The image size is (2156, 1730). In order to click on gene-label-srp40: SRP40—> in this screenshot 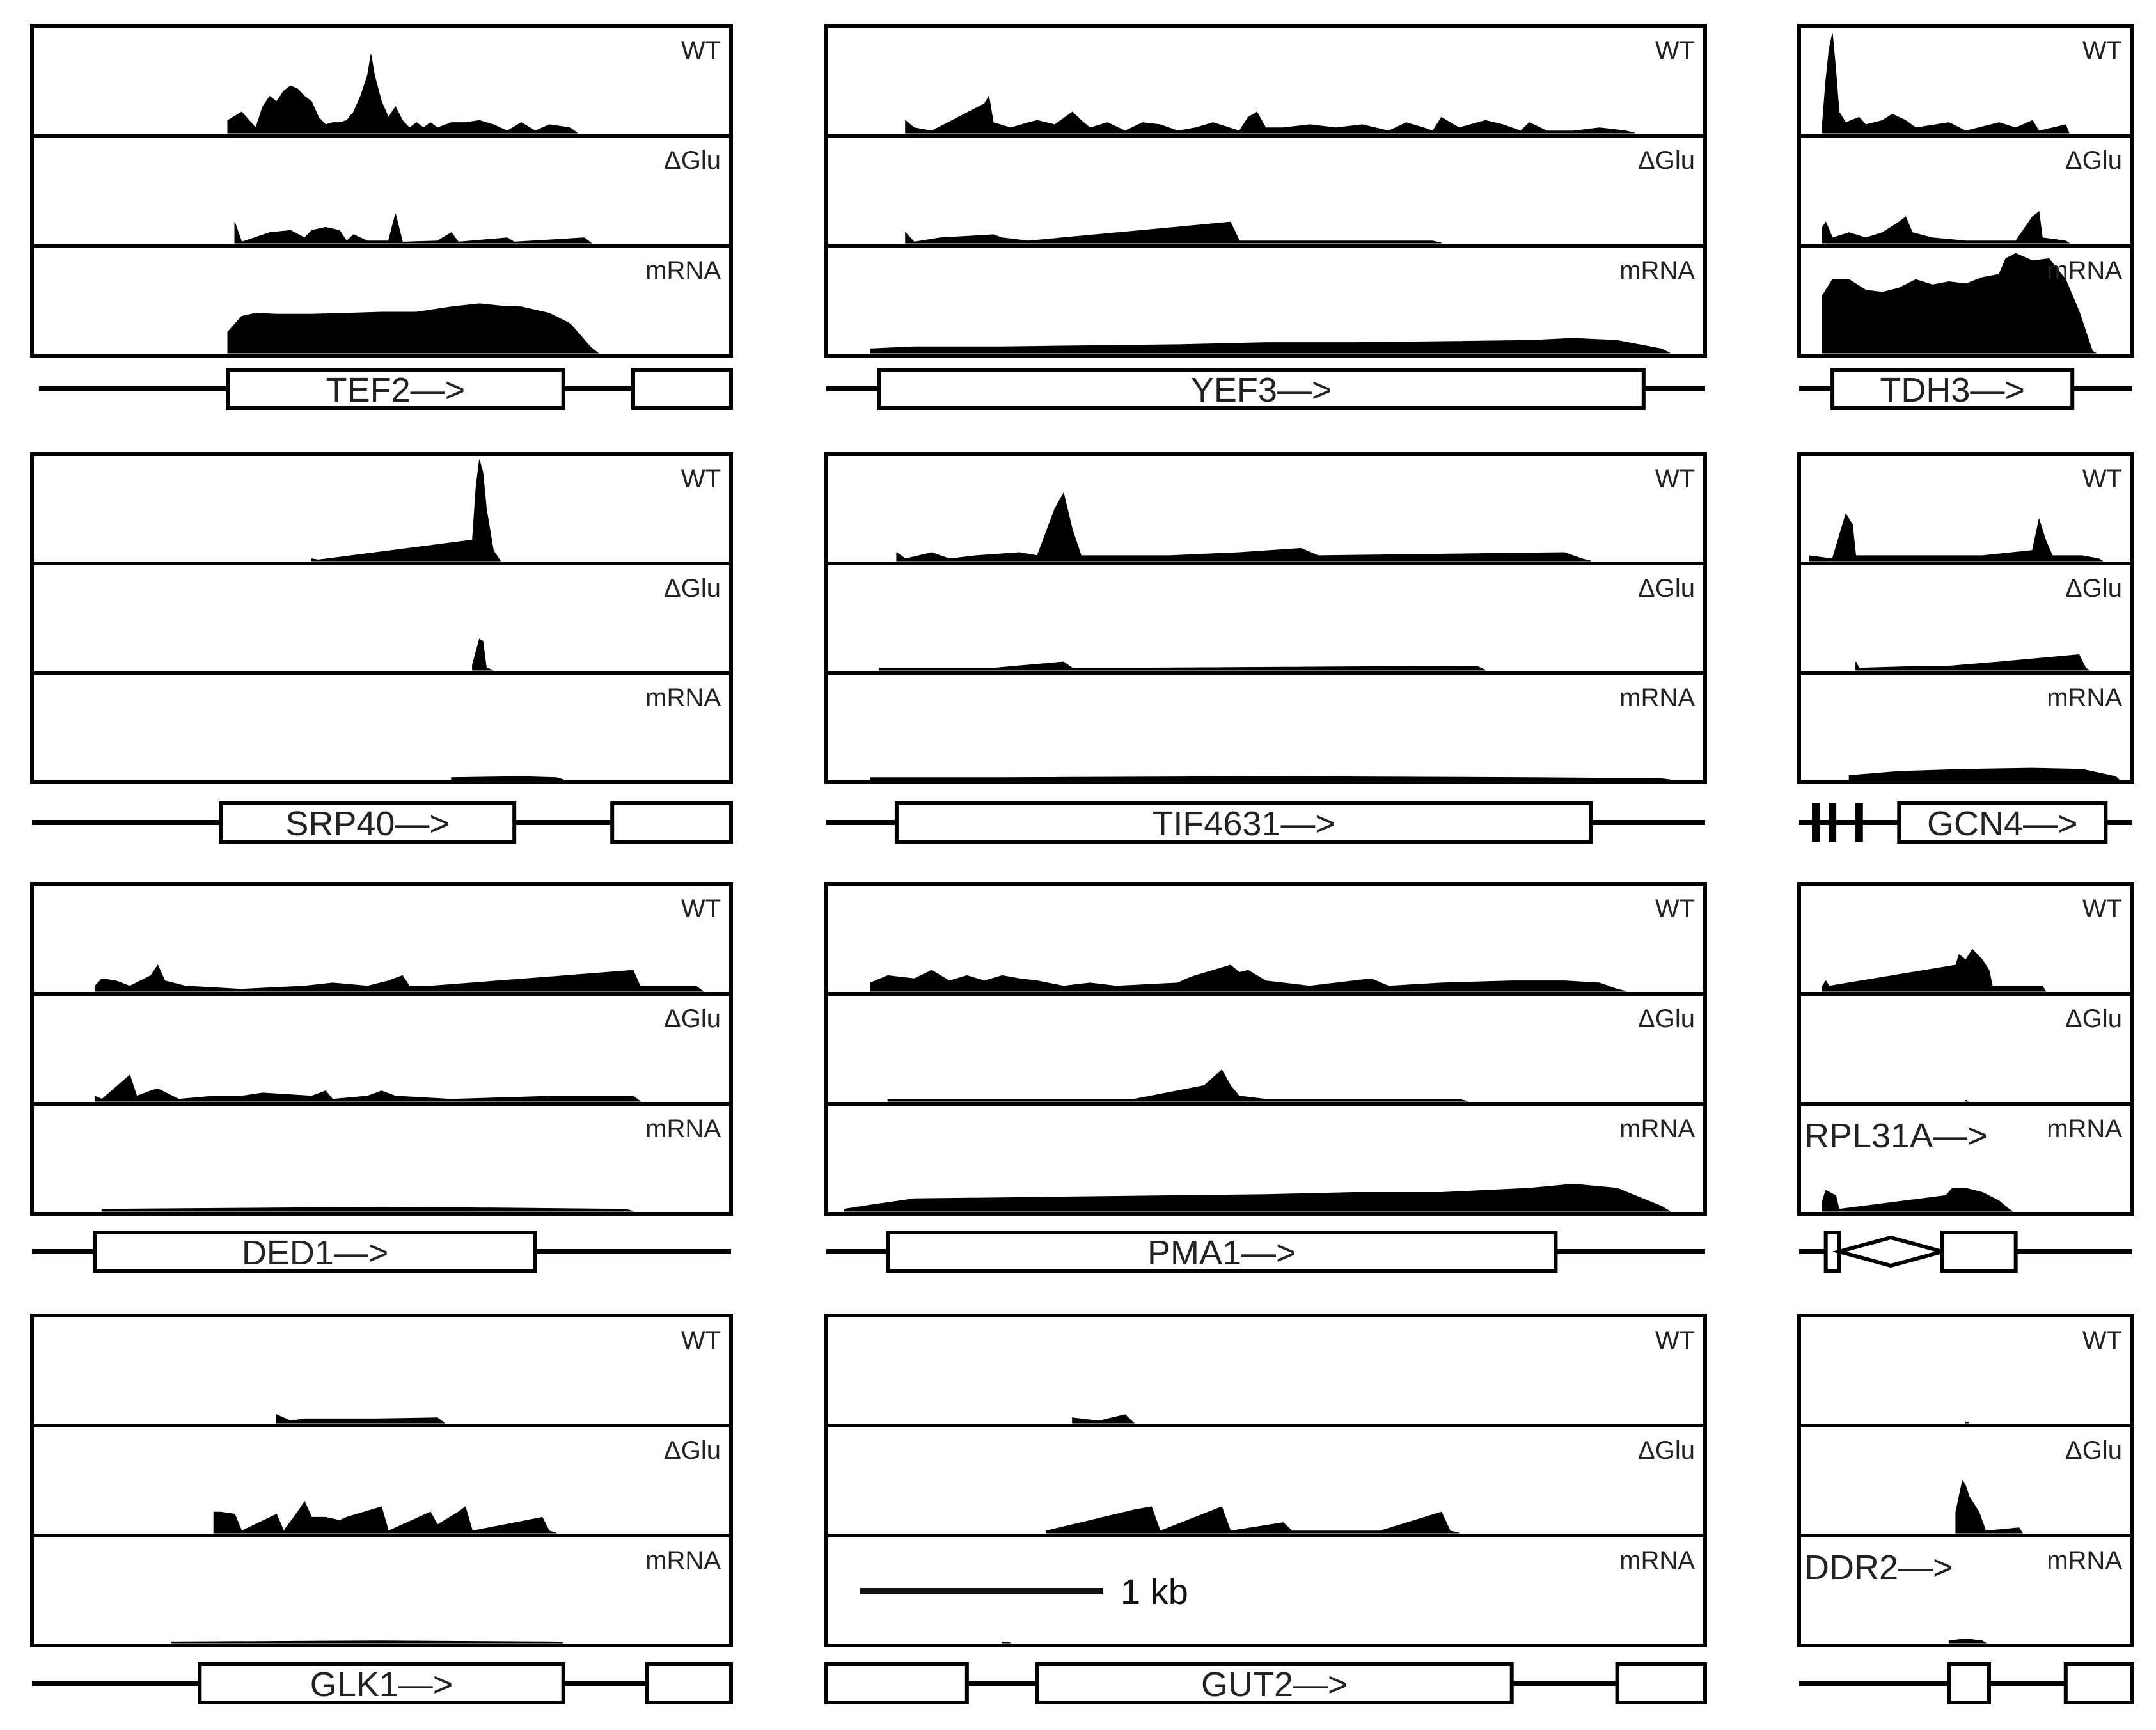, I will do `click(367, 824)`.